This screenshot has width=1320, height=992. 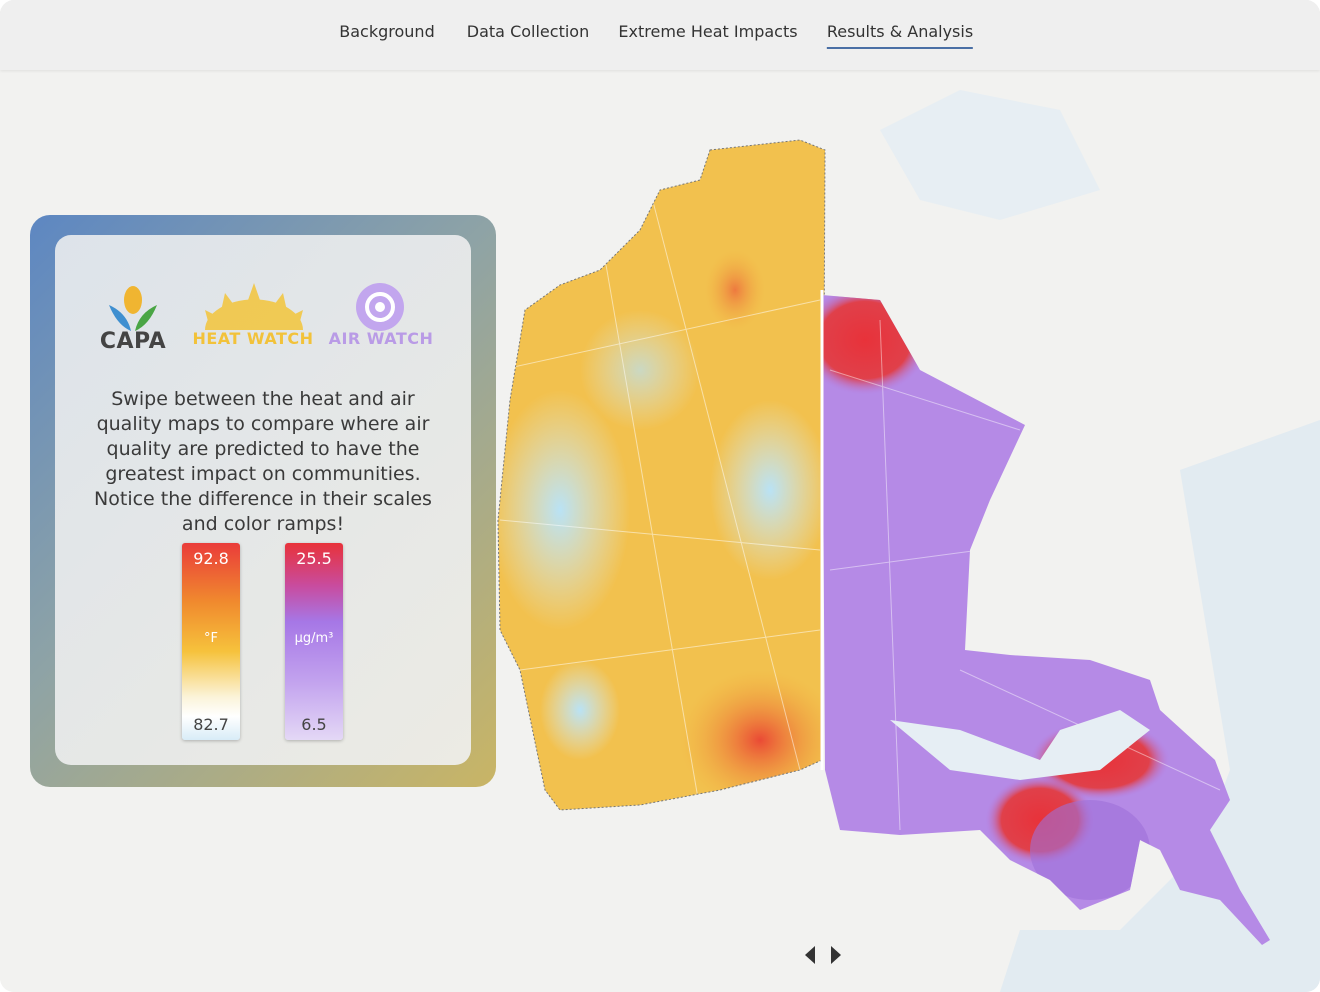 What do you see at coordinates (836, 955) in the screenshot?
I see `arrow-right` at bounding box center [836, 955].